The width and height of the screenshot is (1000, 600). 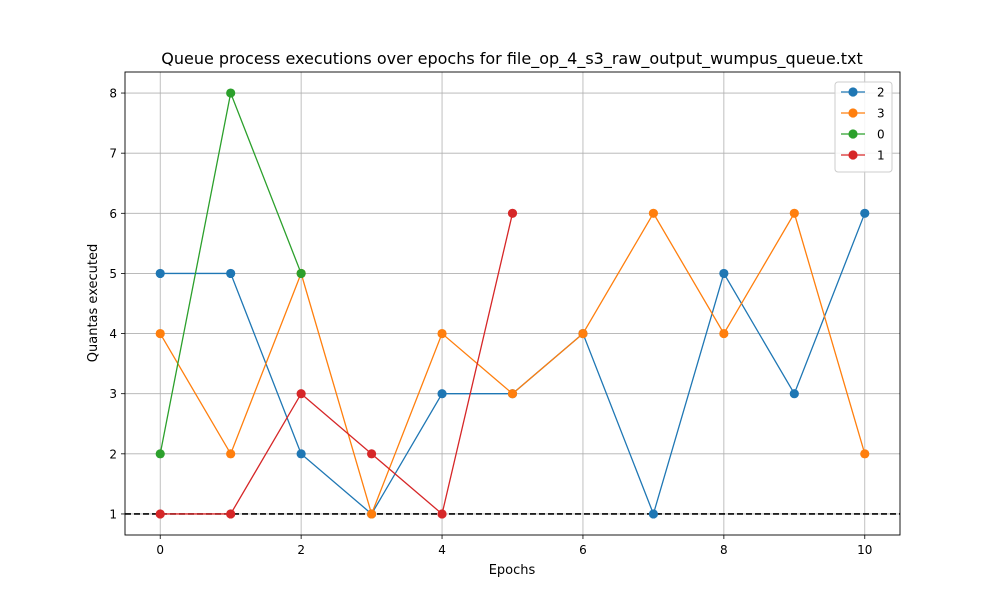 What do you see at coordinates (724, 550) in the screenshot?
I see `x-tick-label: 8` at bounding box center [724, 550].